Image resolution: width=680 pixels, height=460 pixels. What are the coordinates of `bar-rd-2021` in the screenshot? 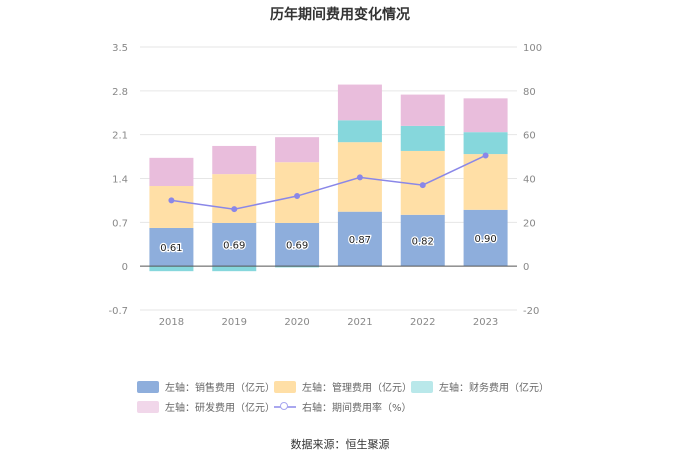 It's located at (359, 102).